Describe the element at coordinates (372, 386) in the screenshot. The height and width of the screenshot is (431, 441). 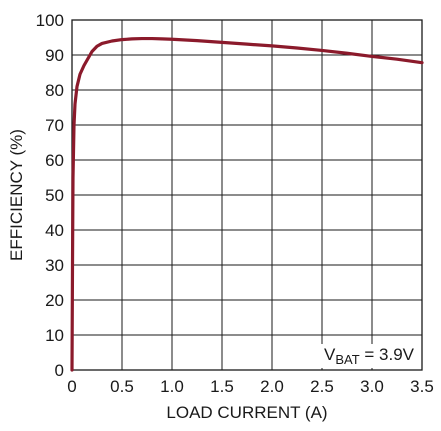
I see `x-tick-label: 3.0` at that location.